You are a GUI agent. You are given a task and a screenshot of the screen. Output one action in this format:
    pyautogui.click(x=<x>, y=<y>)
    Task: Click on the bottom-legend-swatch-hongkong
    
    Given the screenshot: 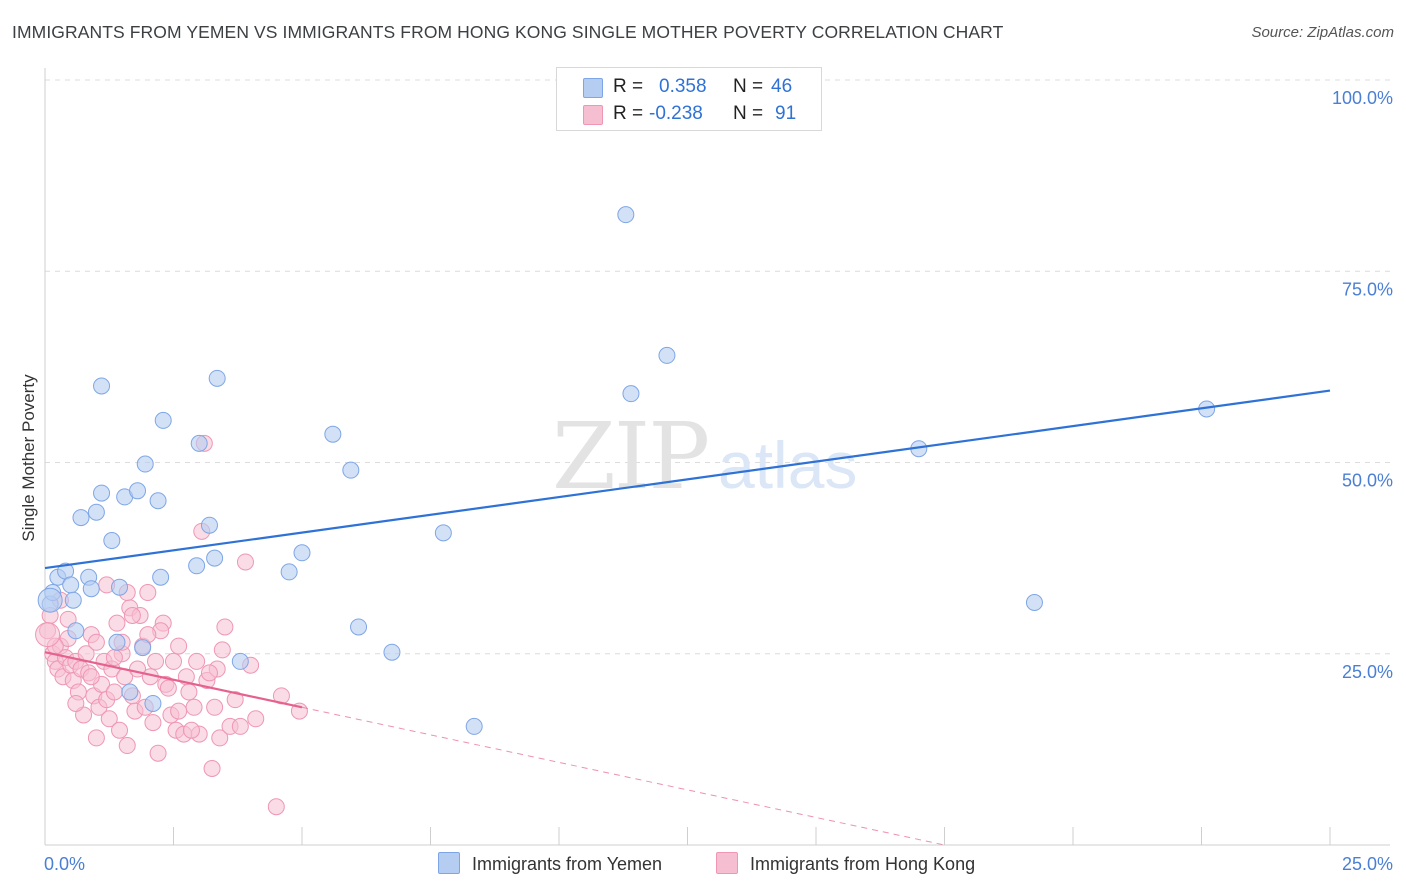 What is the action you would take?
    pyautogui.click(x=727, y=863)
    